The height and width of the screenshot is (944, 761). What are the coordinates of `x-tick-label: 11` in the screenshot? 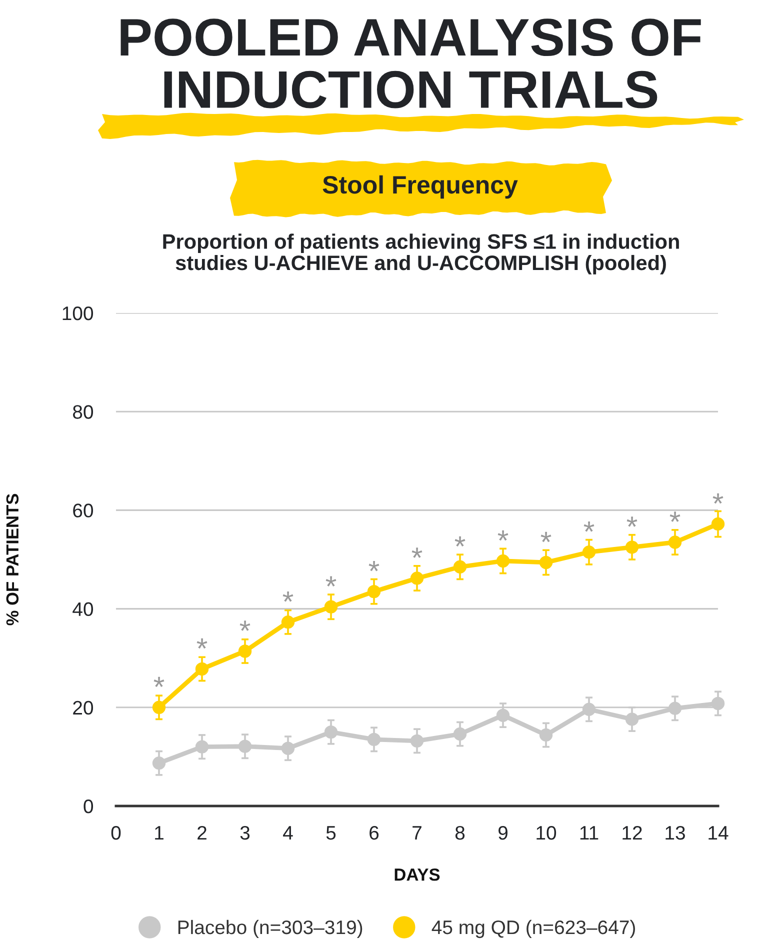 It's located at (589, 833).